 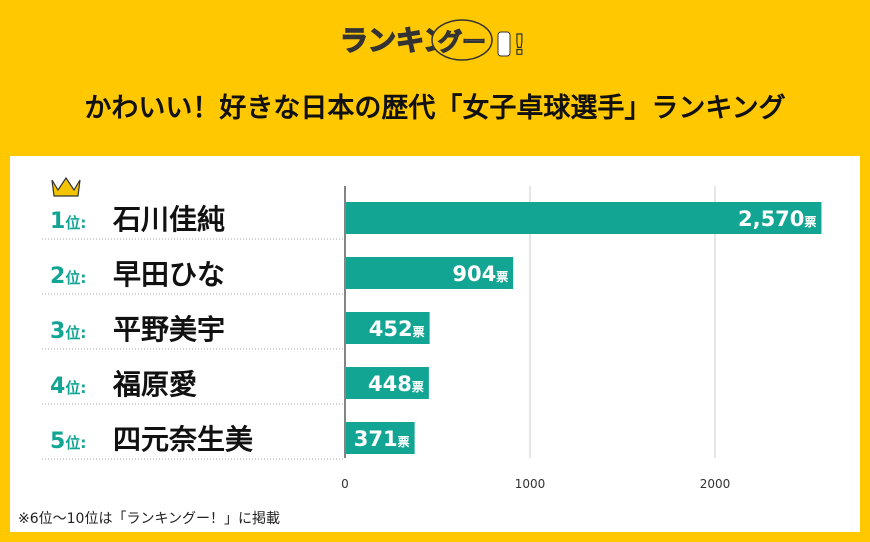 What do you see at coordinates (777, 219) in the screenshot?
I see `value-label: 2,570票` at bounding box center [777, 219].